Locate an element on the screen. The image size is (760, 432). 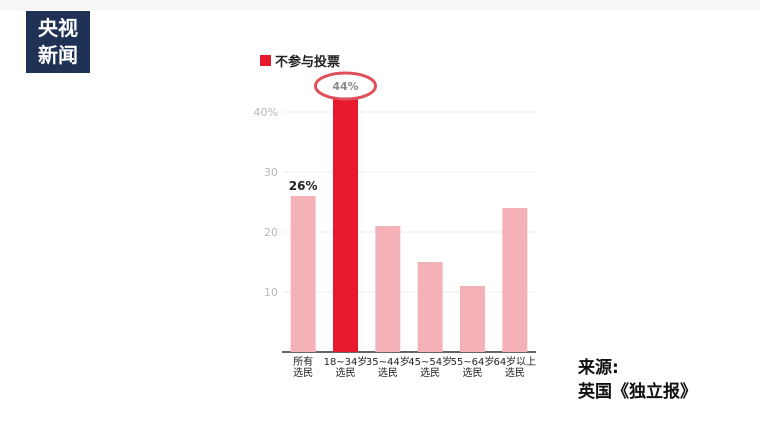
data-label: 44% is located at coordinates (345, 86).